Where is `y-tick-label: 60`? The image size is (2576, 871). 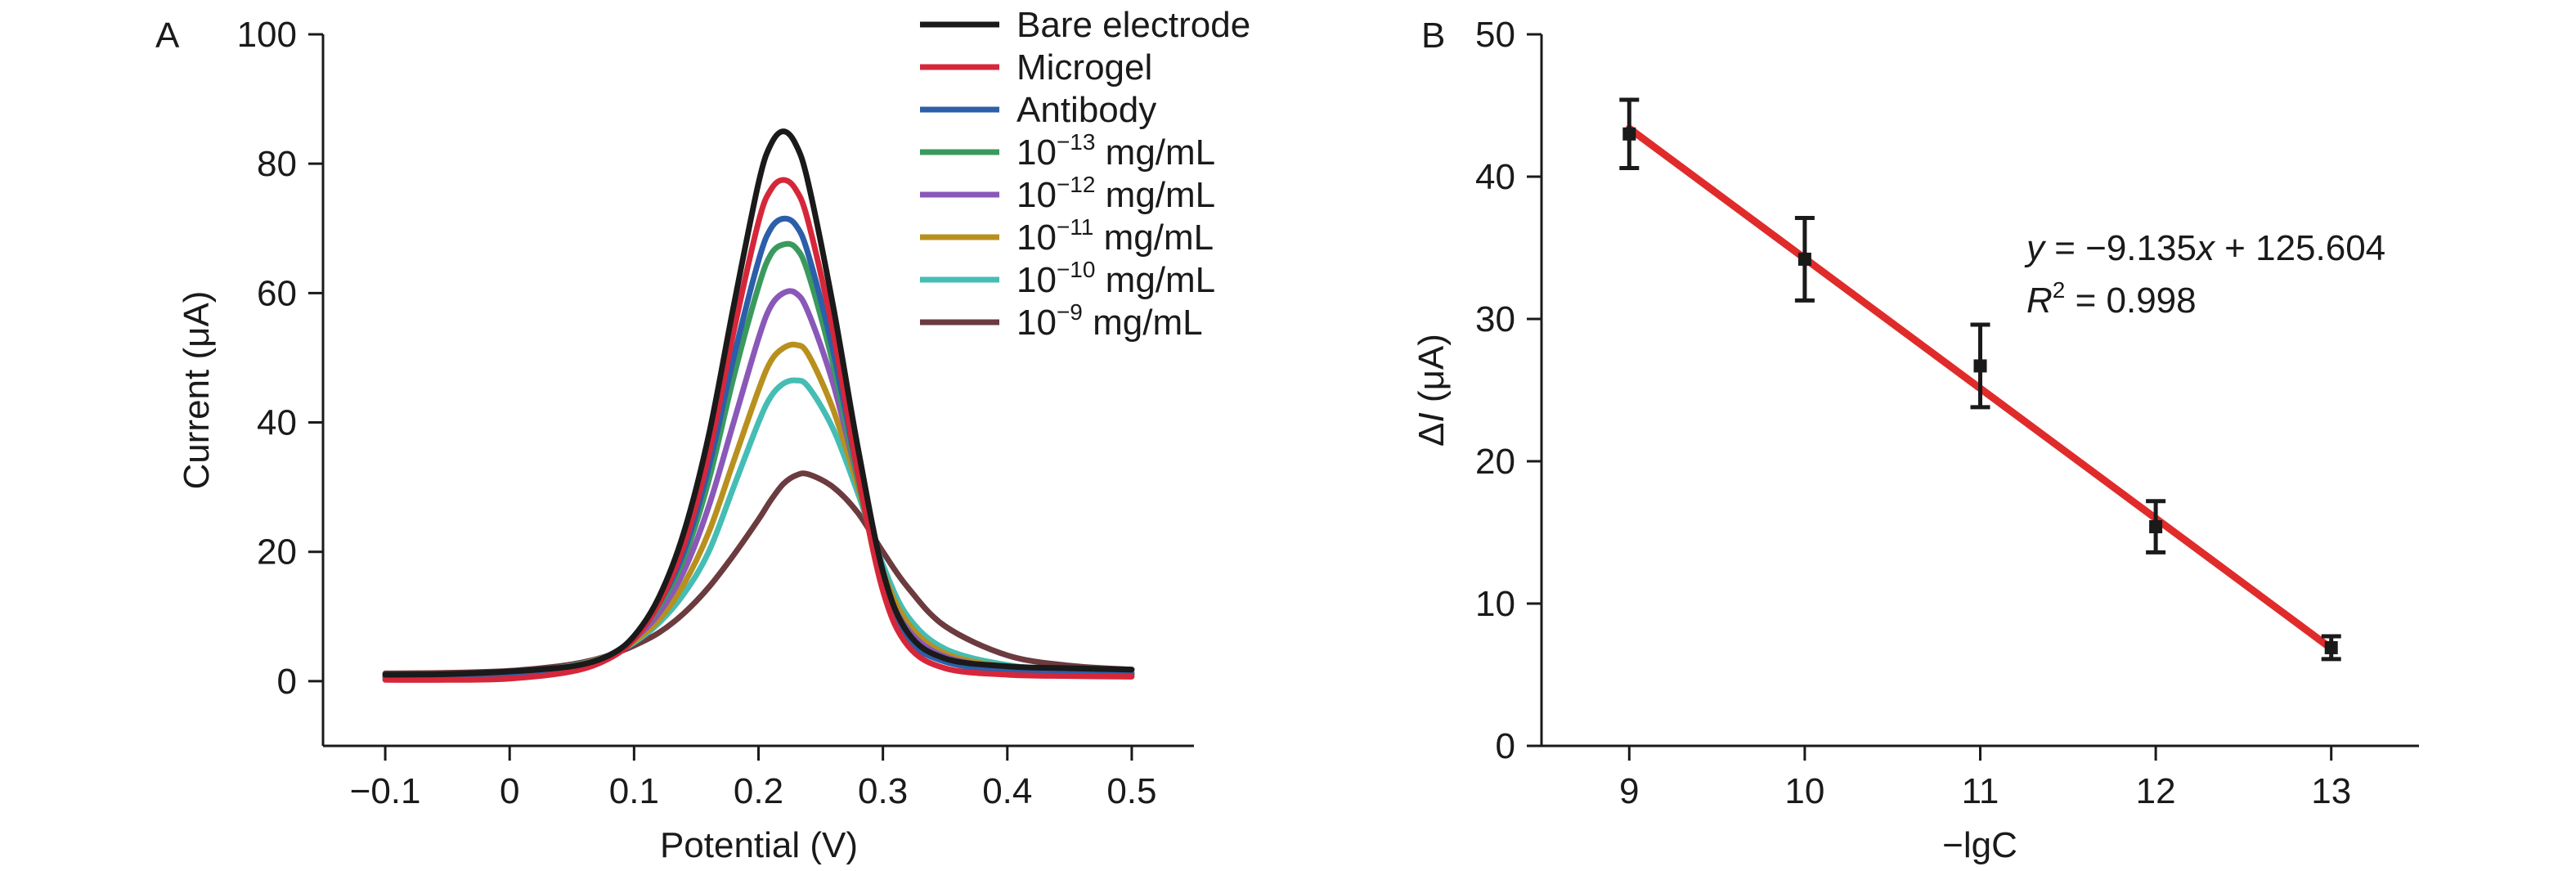 y-tick-label: 60 is located at coordinates (277, 293).